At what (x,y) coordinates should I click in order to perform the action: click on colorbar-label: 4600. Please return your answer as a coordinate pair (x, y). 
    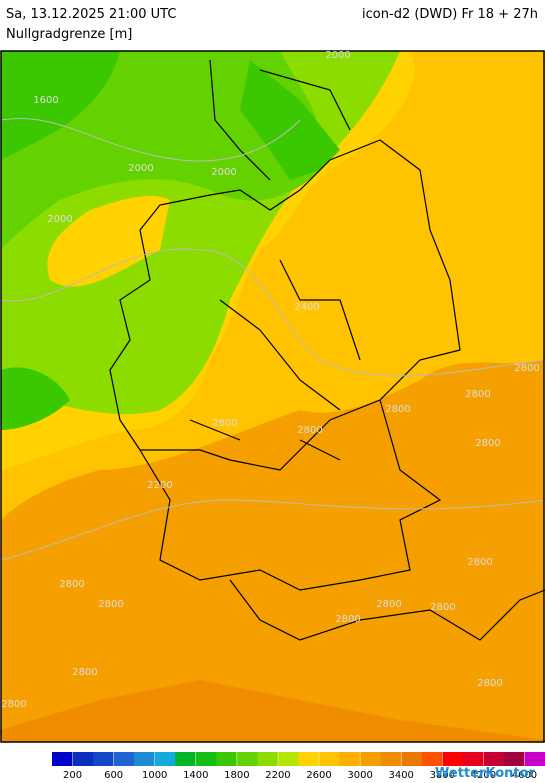
    Looking at the image, I should click on (524, 775).